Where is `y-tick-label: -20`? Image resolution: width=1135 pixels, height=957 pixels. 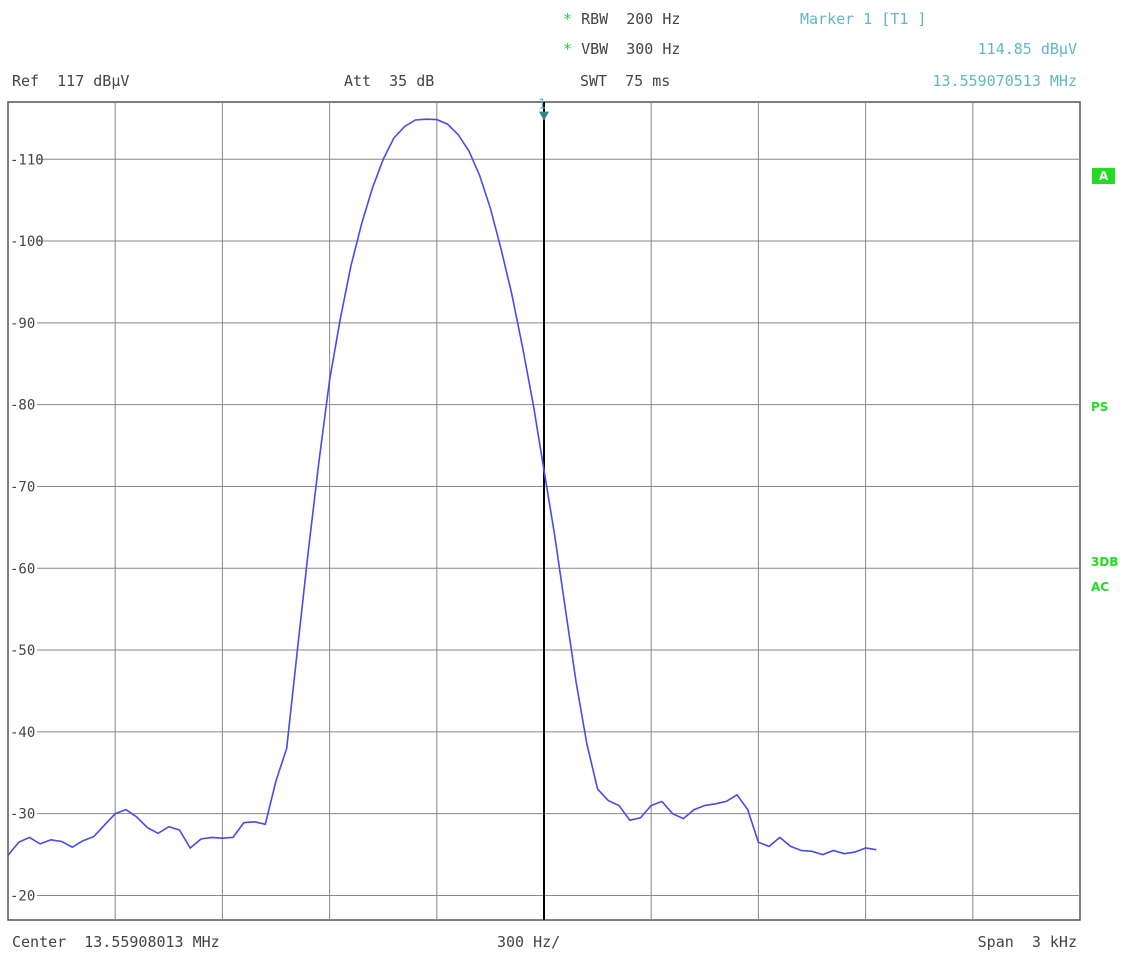
y-tick-label: -20 is located at coordinates (22, 896).